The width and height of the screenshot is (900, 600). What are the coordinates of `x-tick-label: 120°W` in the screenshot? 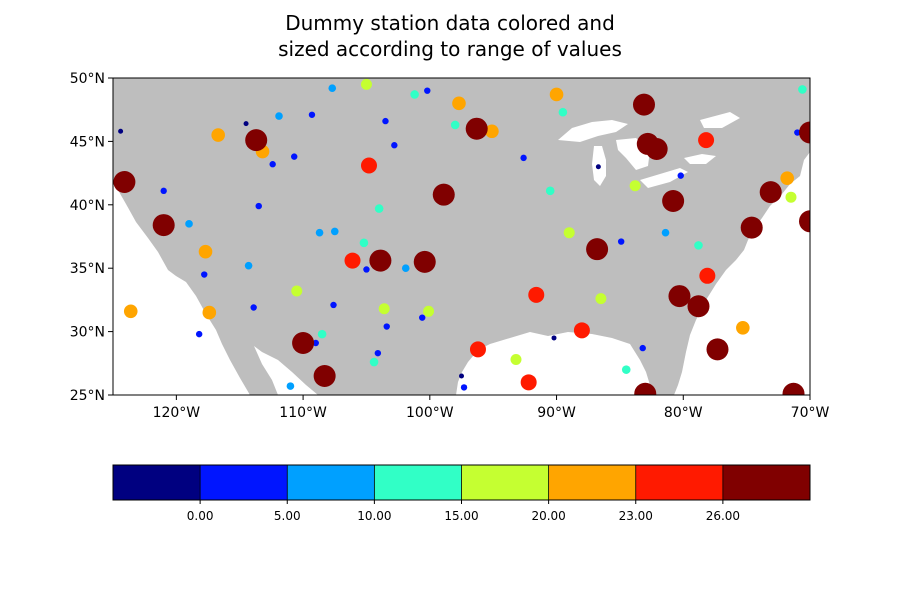 It's located at (177, 413).